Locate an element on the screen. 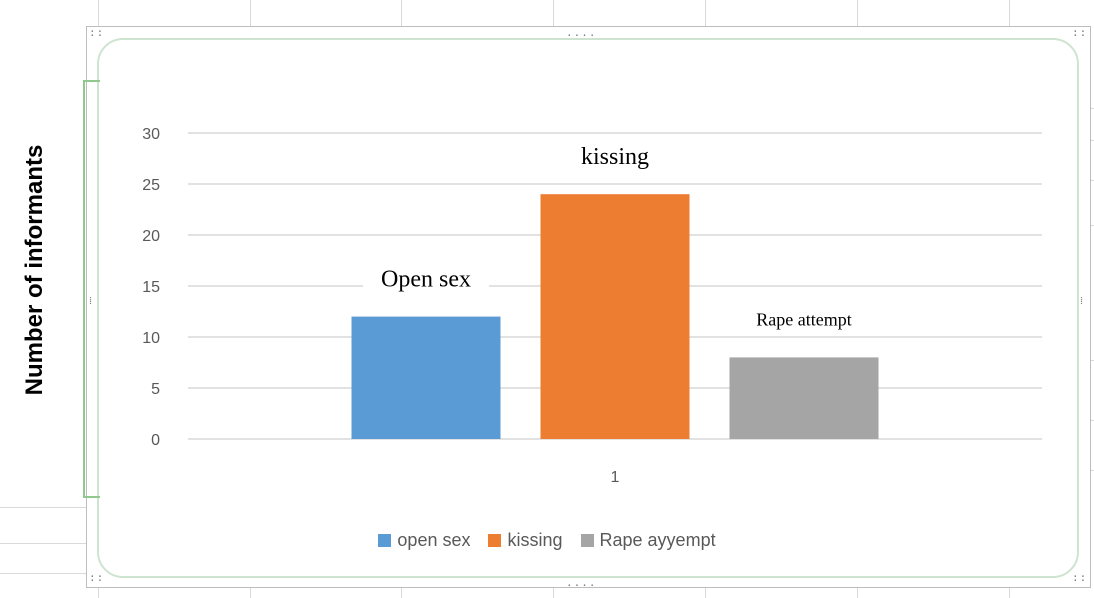 The image size is (1094, 598). legend: open sex kissing Rape ayyempt is located at coordinates (547, 541).